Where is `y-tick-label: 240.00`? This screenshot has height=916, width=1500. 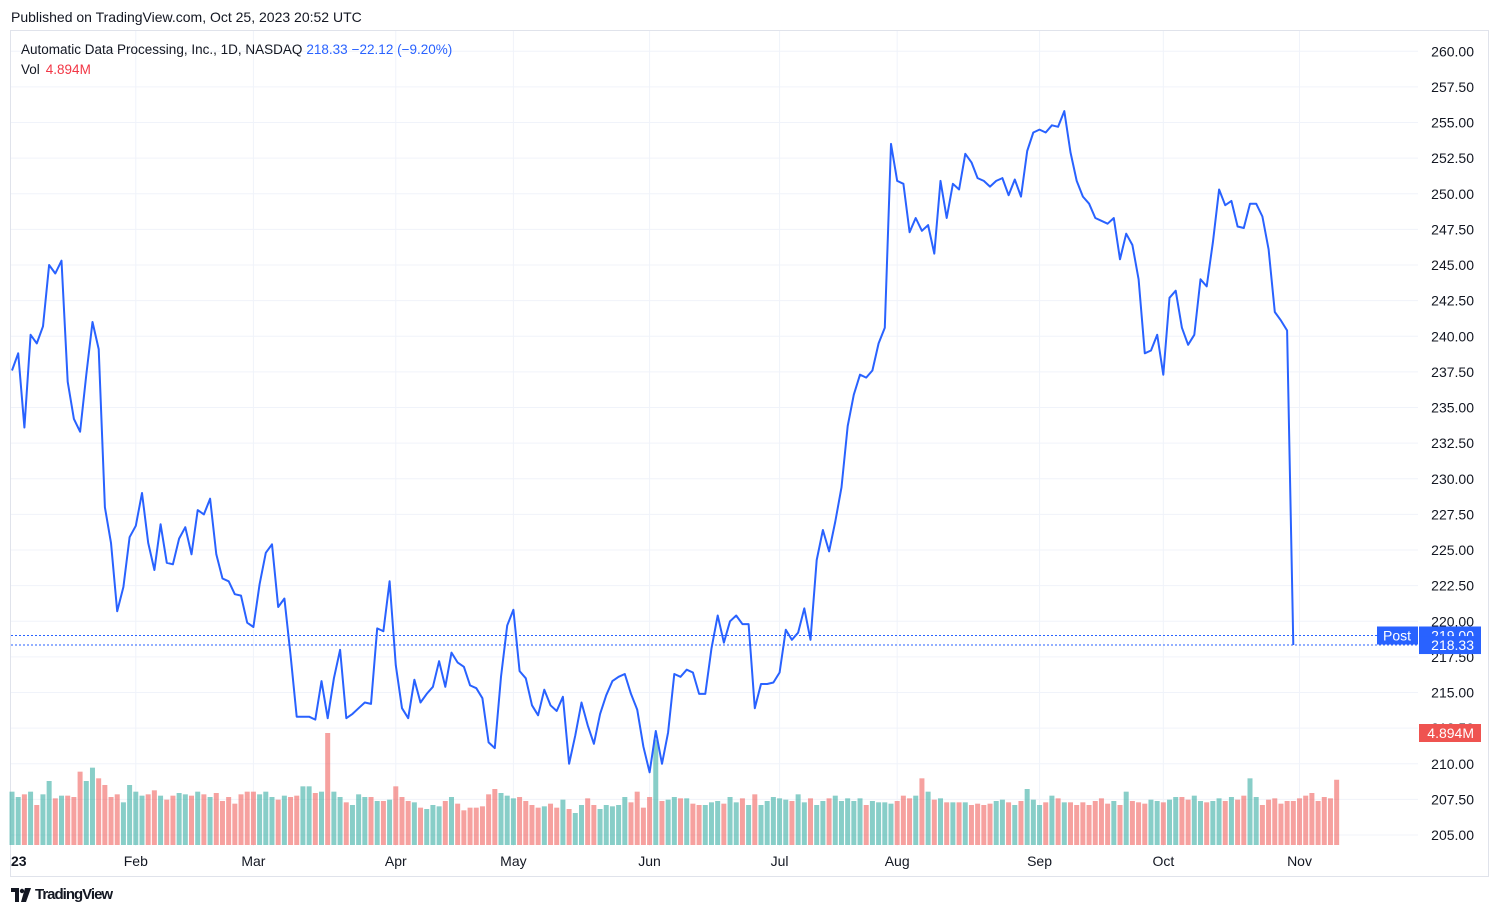 y-tick-label: 240.00 is located at coordinates (1452, 336).